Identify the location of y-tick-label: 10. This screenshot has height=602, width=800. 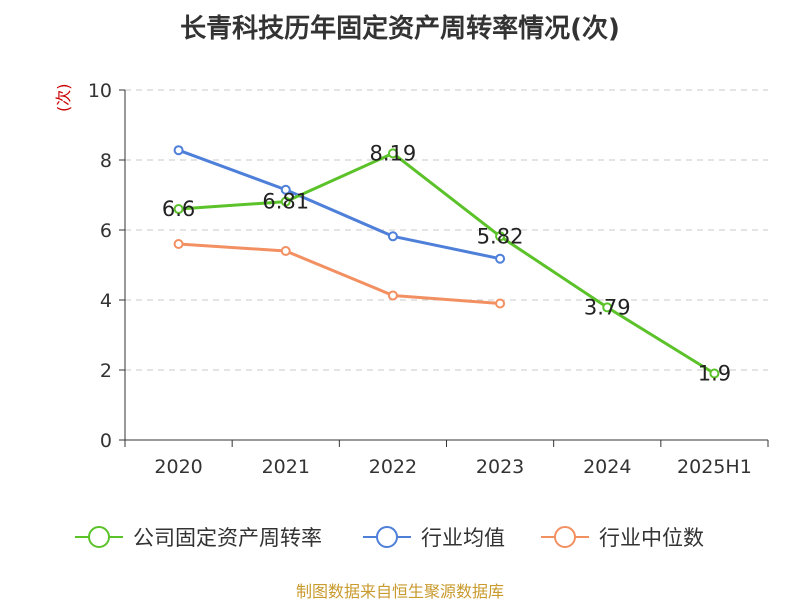
(100, 91).